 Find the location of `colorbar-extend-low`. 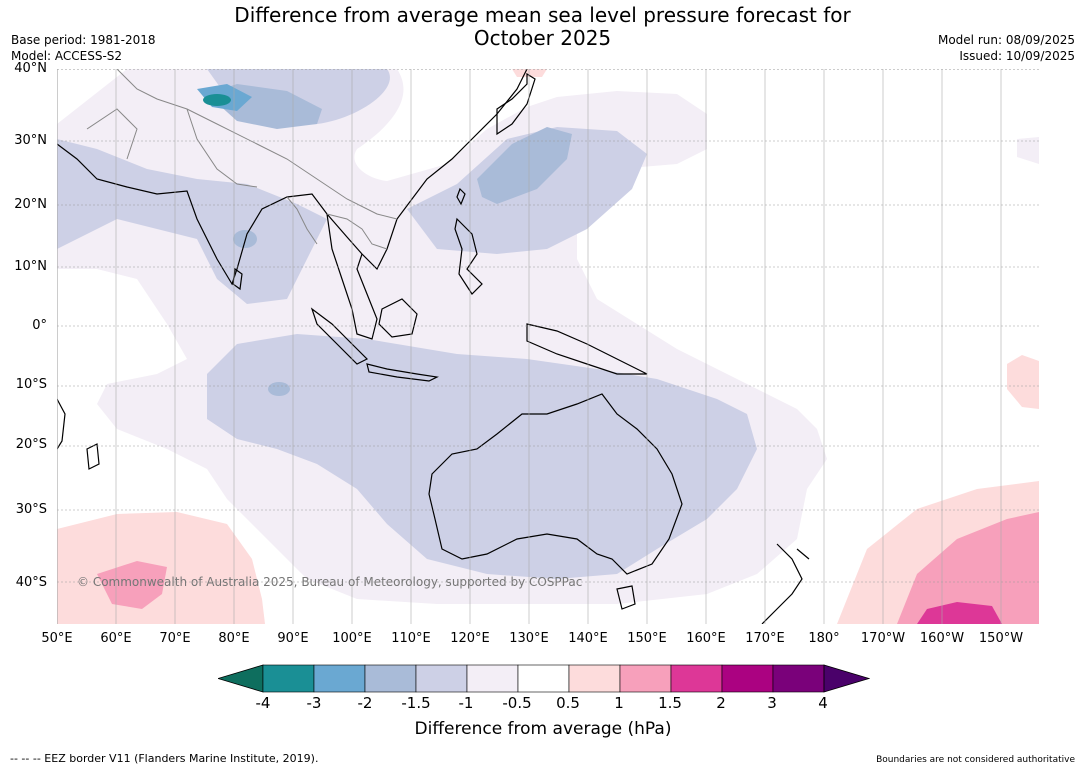

colorbar-extend-low is located at coordinates (241, 678).